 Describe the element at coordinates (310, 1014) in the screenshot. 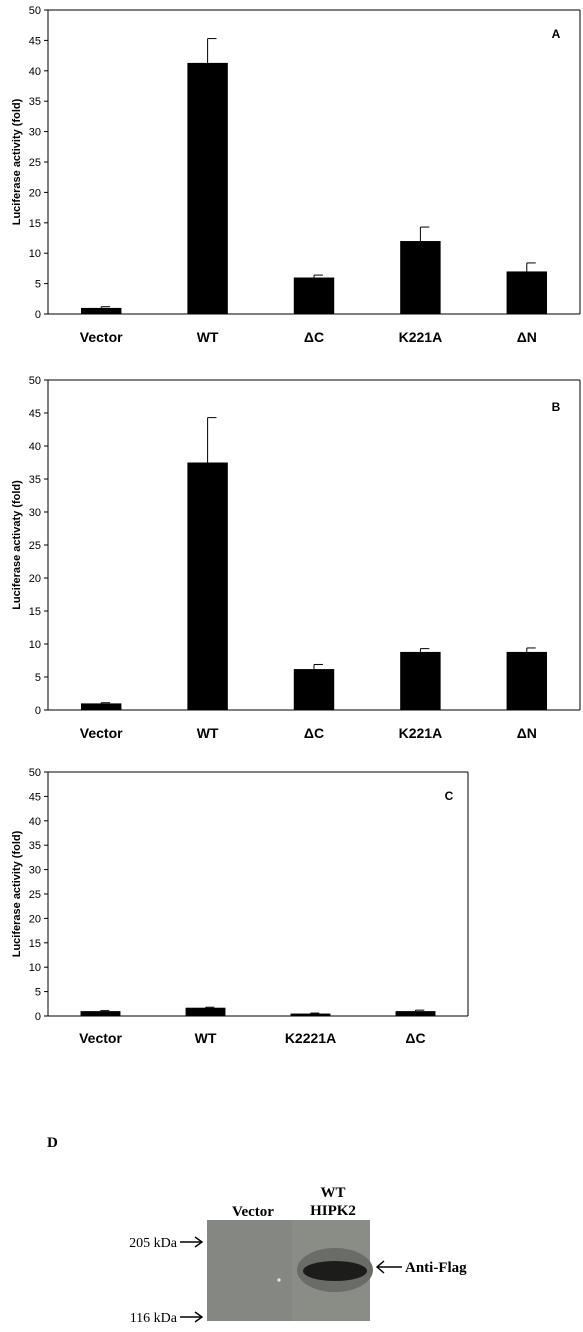

I see `bar-k2221a` at that location.